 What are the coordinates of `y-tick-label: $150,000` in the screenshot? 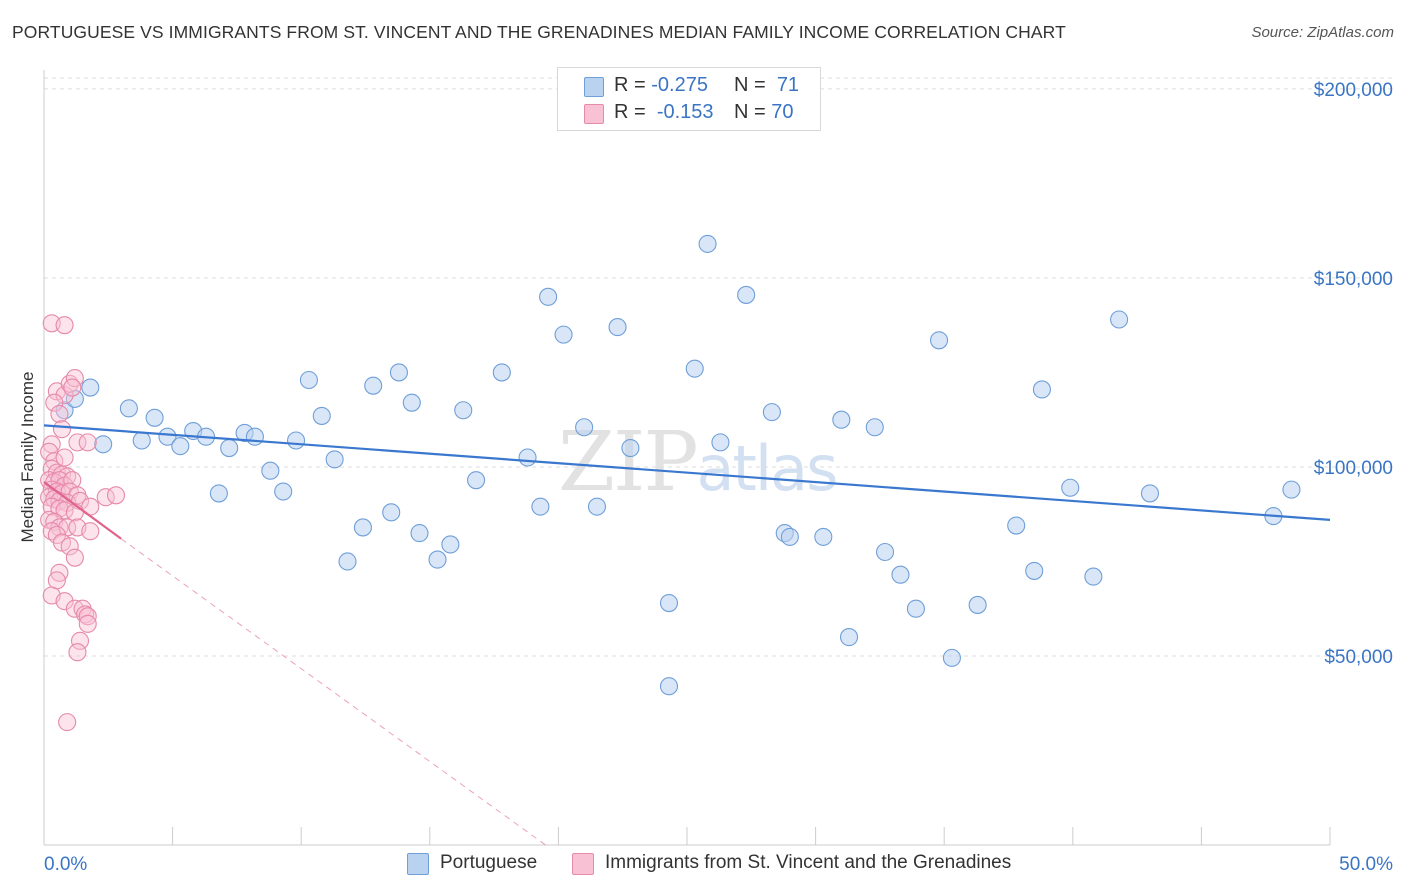 It's located at (1353, 279).